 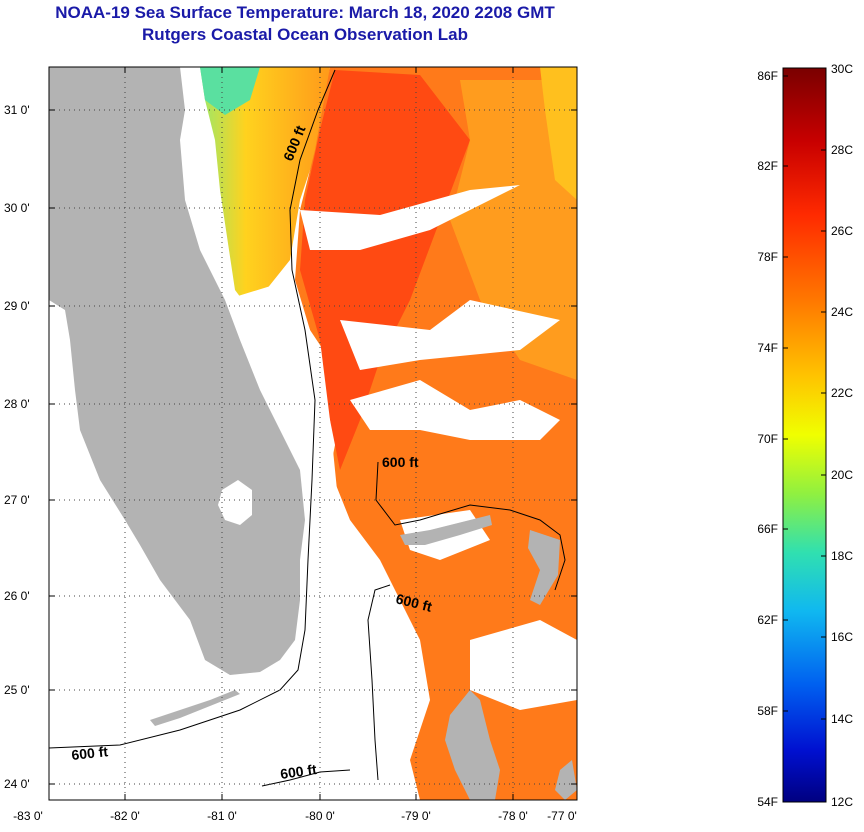 I want to click on lat-label: 30 0', so click(x=17, y=208).